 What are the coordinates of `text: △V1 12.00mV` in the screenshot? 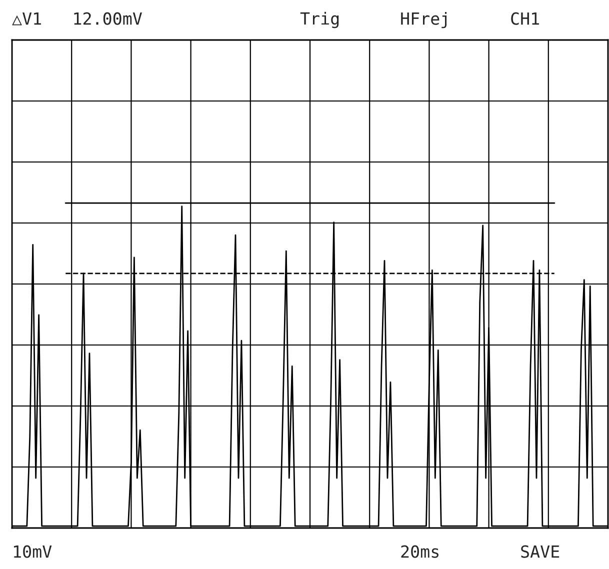 It's located at (77, 19).